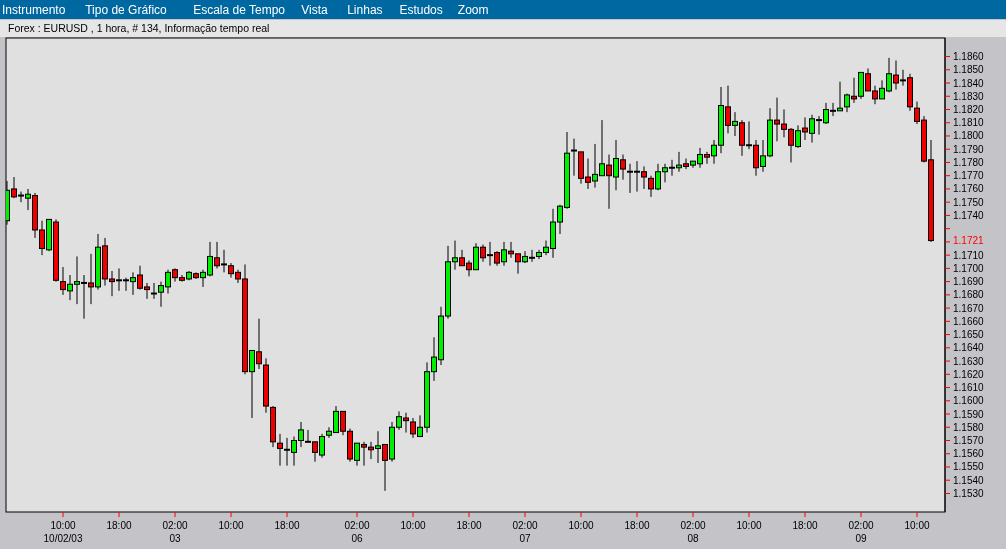  Describe the element at coordinates (969, 361) in the screenshot. I see `y-tick-label: 1.1630` at that location.